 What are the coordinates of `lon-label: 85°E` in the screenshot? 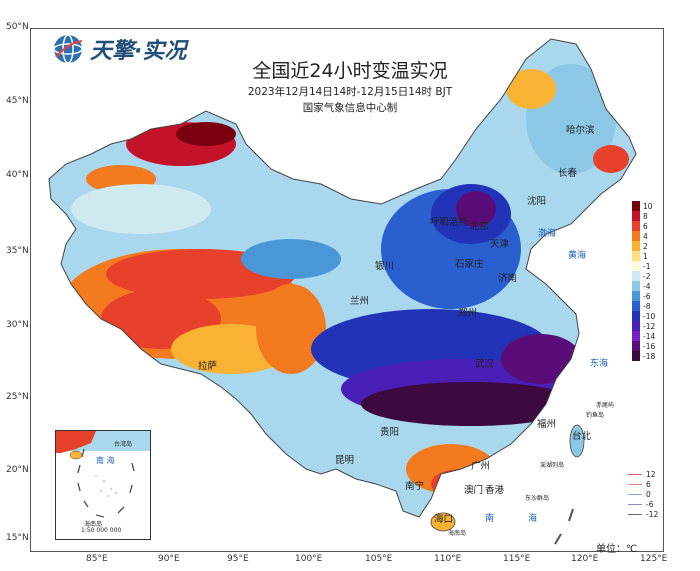 It's located at (97, 559).